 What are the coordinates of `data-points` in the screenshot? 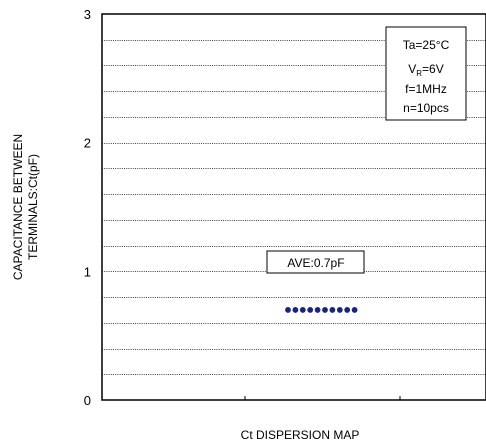 It's located at (321, 310).